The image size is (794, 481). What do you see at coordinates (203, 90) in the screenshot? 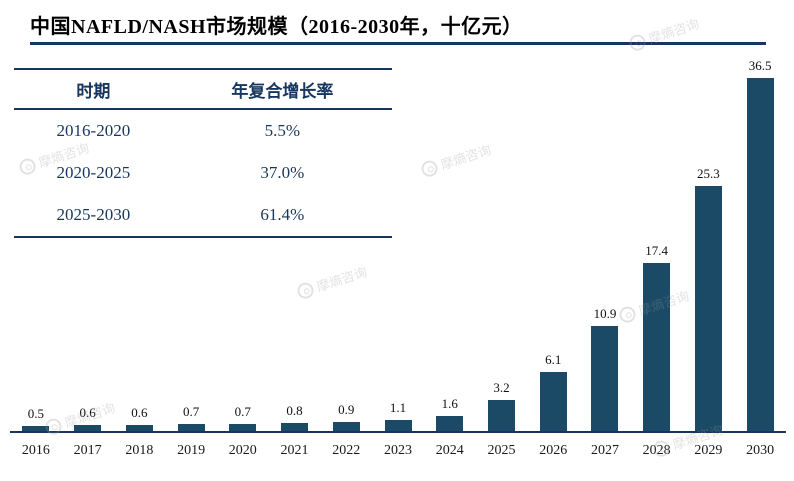
I see `cagr-table-header-row: 时期 年复合增长率` at bounding box center [203, 90].